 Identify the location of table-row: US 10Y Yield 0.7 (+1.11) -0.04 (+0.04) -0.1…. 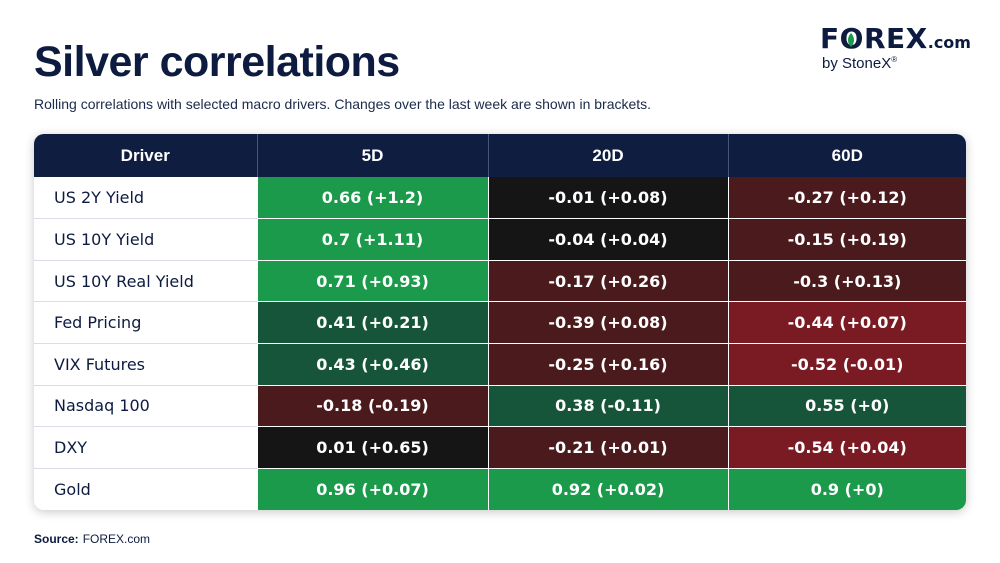
(500, 239).